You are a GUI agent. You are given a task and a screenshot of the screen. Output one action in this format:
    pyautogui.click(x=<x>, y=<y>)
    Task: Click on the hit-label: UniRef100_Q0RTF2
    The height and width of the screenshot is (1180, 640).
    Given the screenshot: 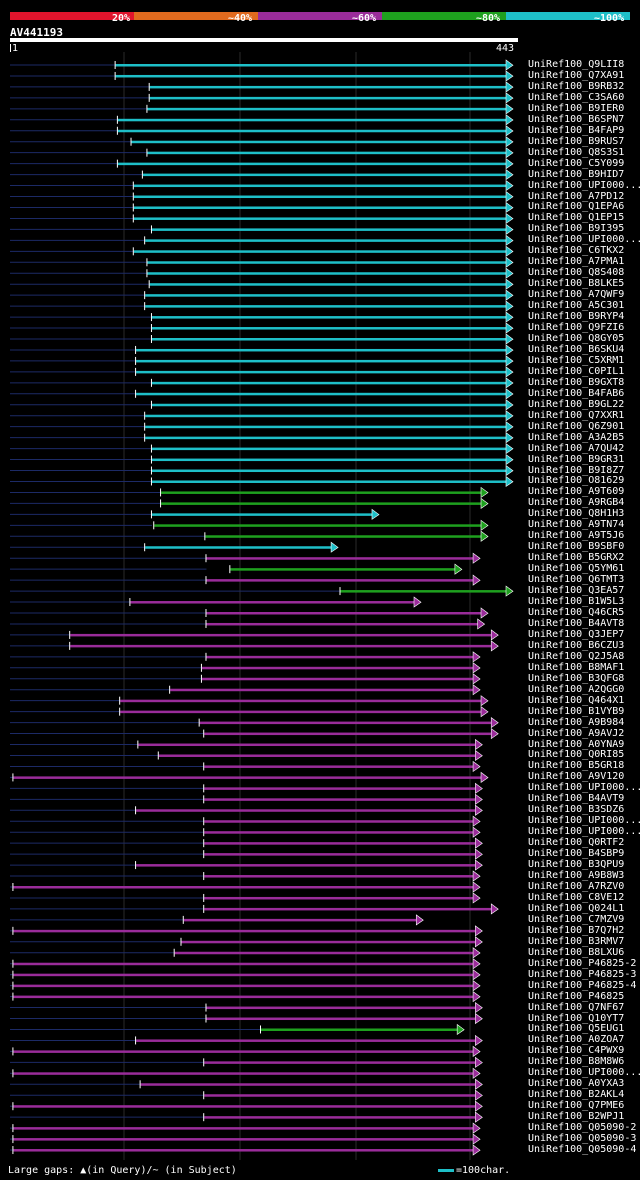 What is the action you would take?
    pyautogui.click(x=576, y=843)
    